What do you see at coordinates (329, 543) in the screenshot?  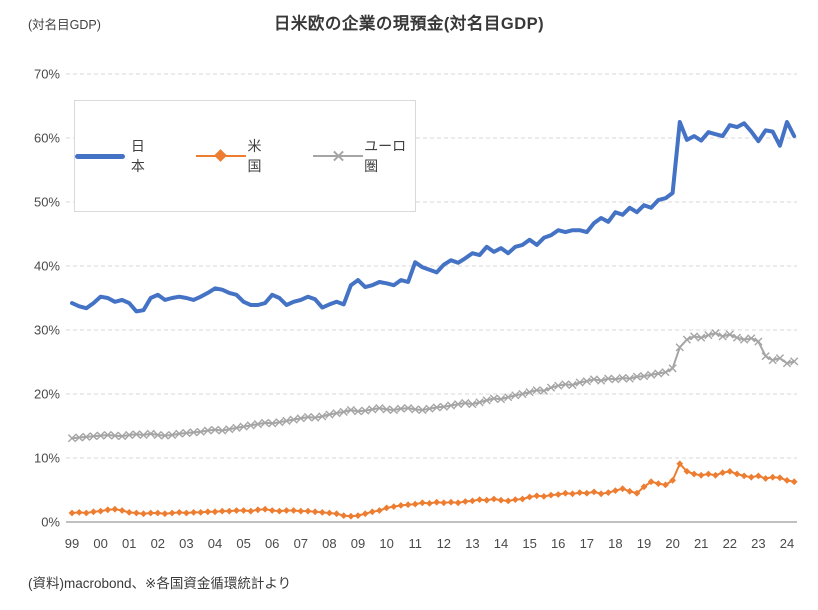 I see `x-axis-tick-label: 08` at bounding box center [329, 543].